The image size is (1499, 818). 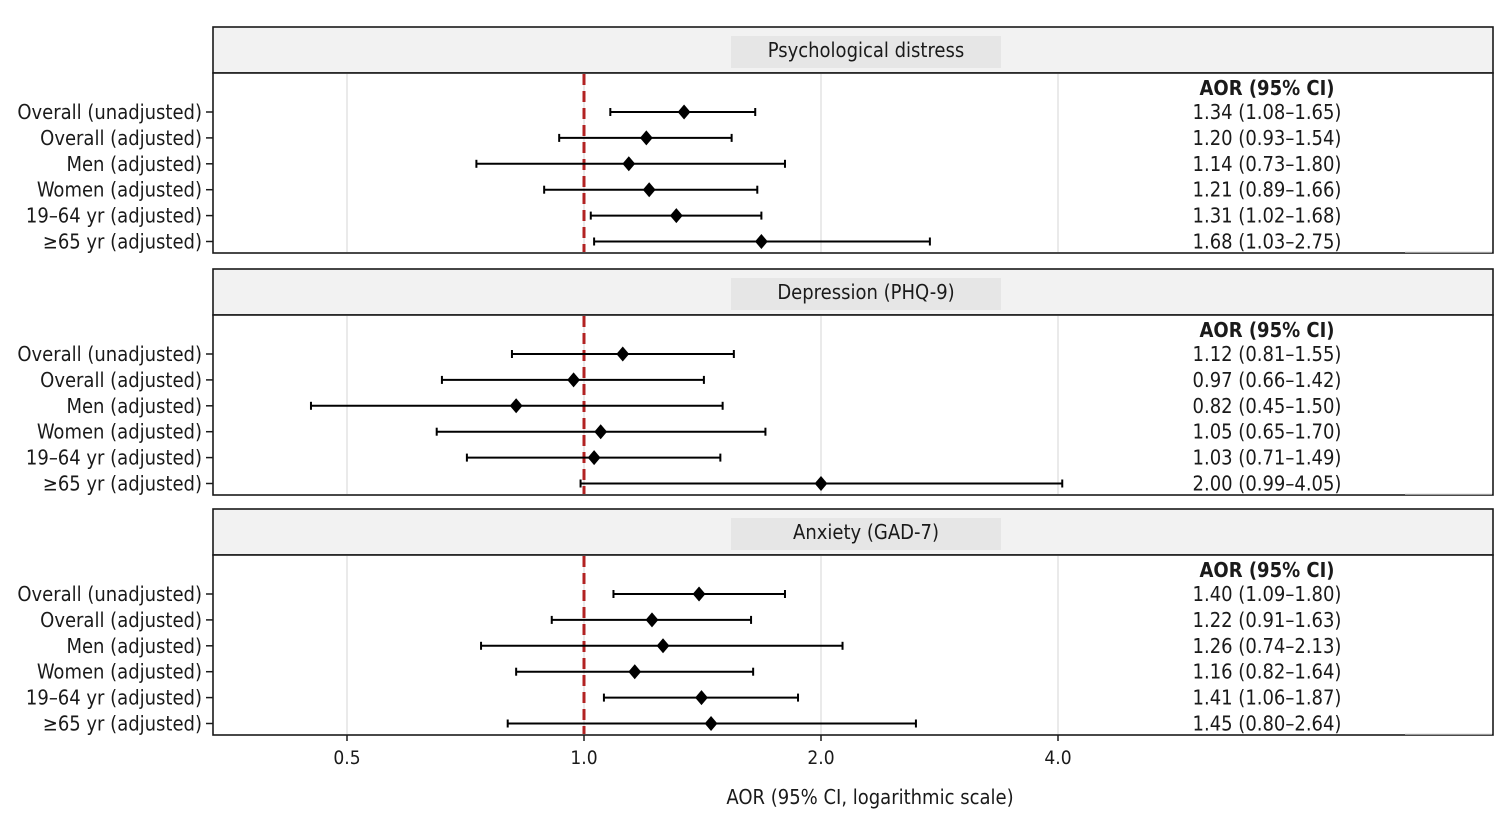 I want to click on row-value-text: 1.03 (0.71–1.49), so click(x=1267, y=458).